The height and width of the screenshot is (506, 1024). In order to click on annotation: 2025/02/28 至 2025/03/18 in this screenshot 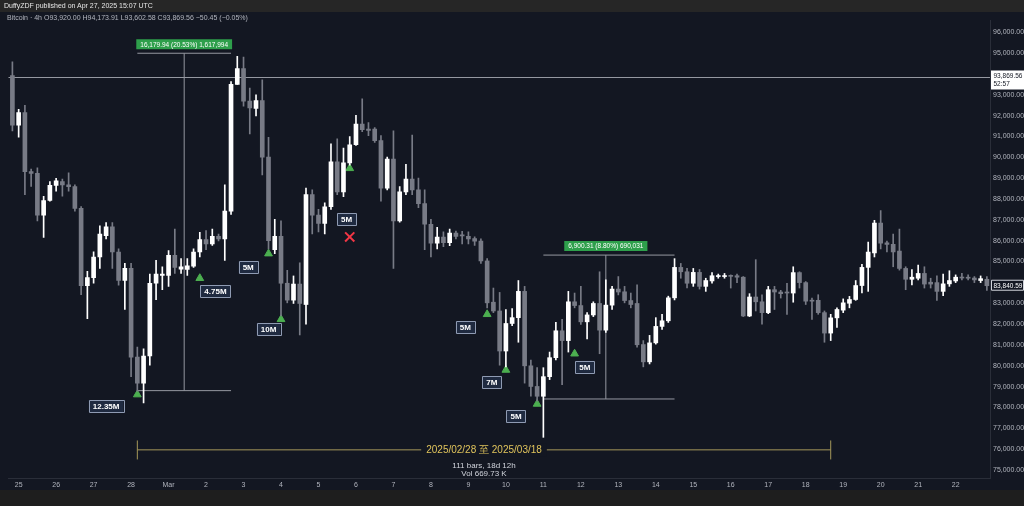, I will do `click(484, 450)`.